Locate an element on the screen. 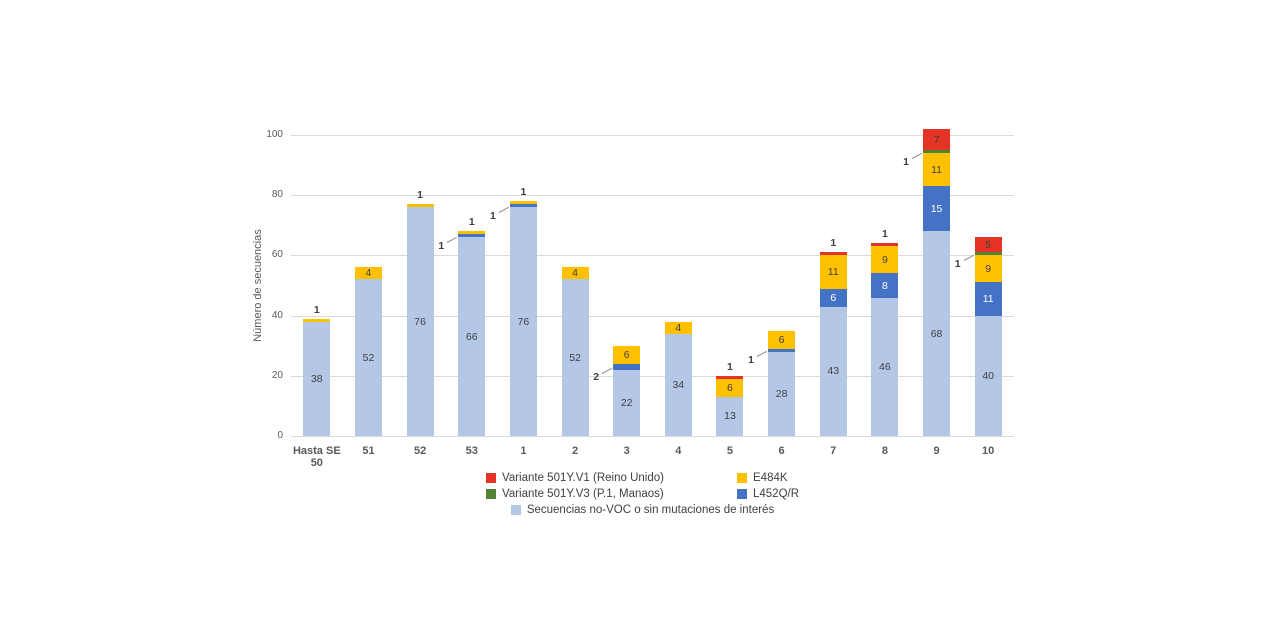 The width and height of the screenshot is (1280, 640). x-category-label: 8 is located at coordinates (884, 451).